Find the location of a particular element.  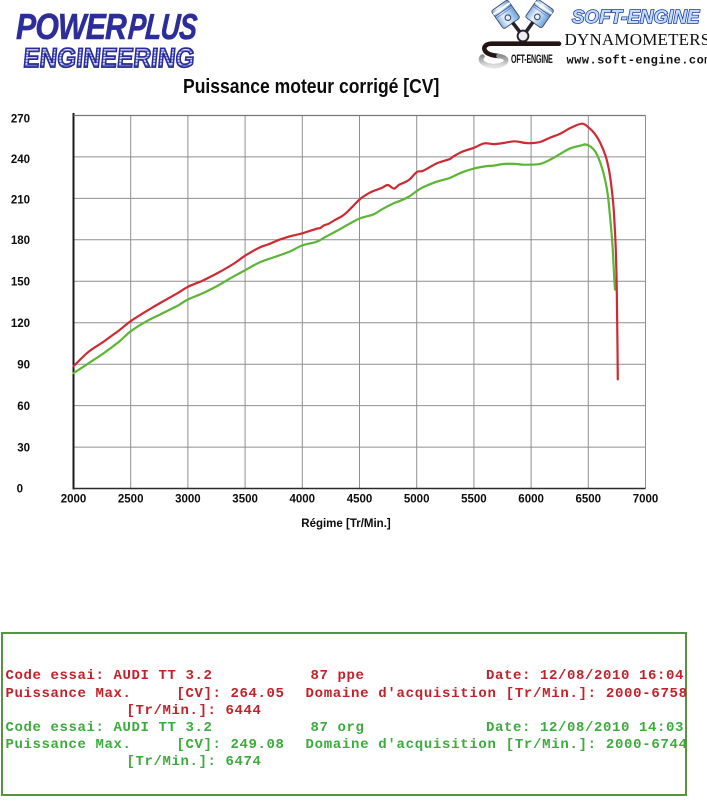

svg-text: www.soft-engine.com is located at coordinates (637, 60).